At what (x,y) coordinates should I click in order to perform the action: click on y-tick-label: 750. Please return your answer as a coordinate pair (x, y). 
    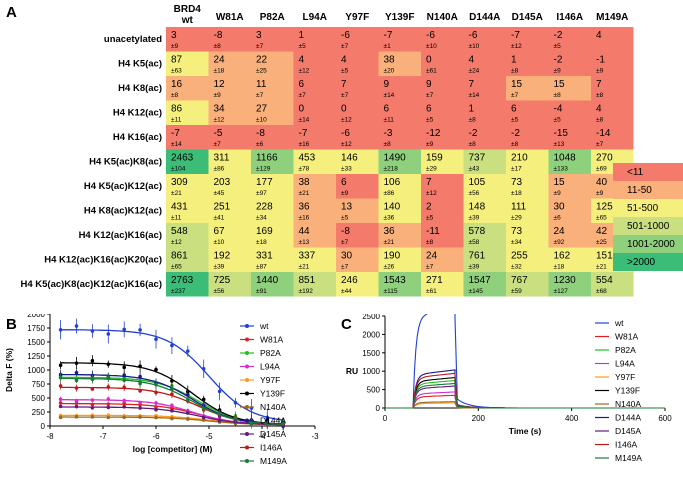
    Looking at the image, I should click on (39, 384).